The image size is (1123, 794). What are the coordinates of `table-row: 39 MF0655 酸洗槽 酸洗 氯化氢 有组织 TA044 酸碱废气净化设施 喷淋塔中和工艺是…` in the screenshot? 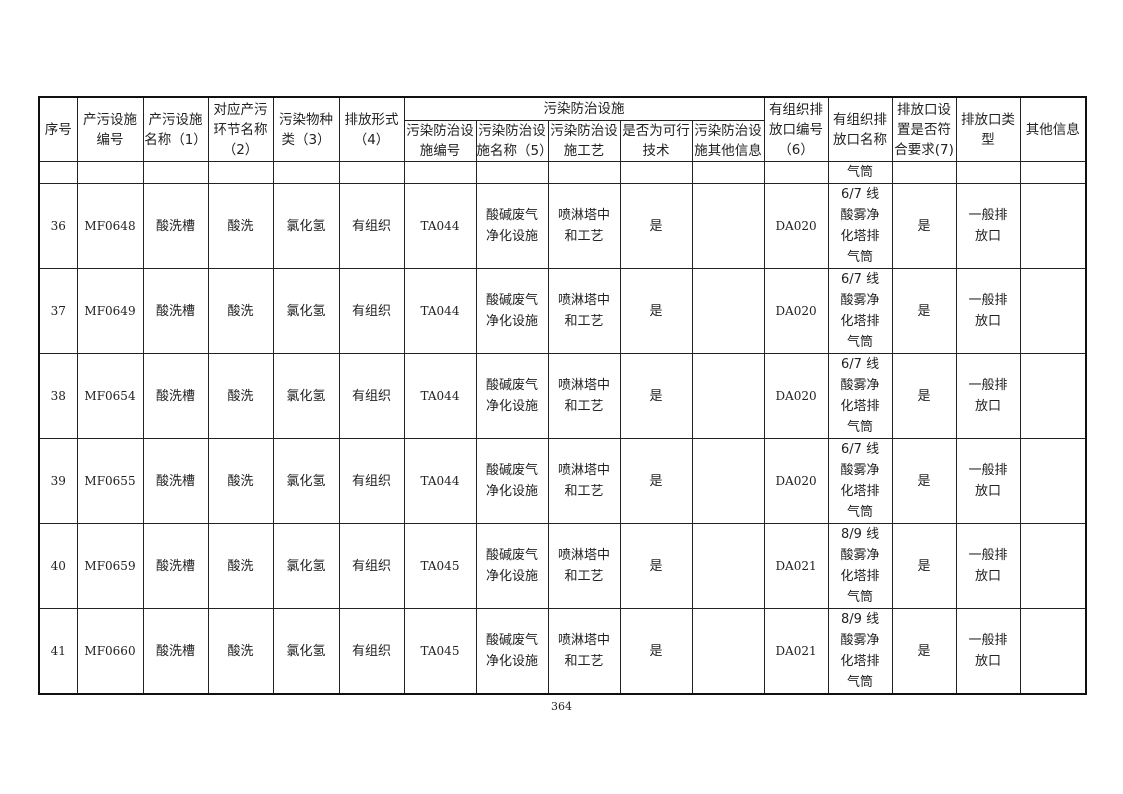 It's located at (562, 481).